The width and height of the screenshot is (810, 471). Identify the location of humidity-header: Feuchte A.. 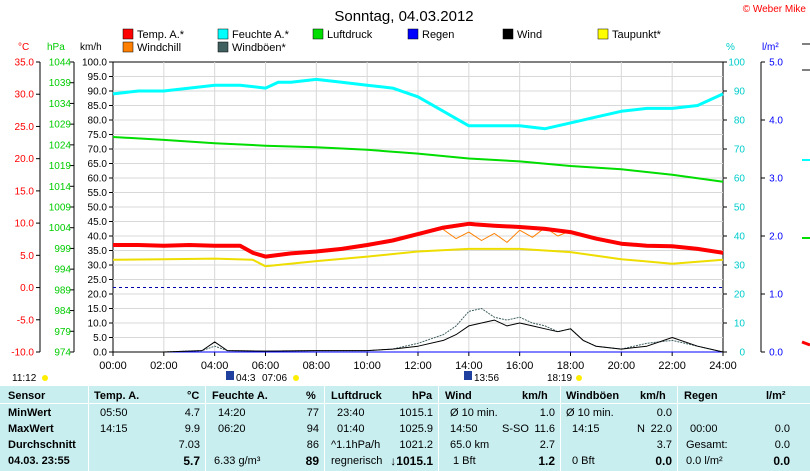
(240, 396).